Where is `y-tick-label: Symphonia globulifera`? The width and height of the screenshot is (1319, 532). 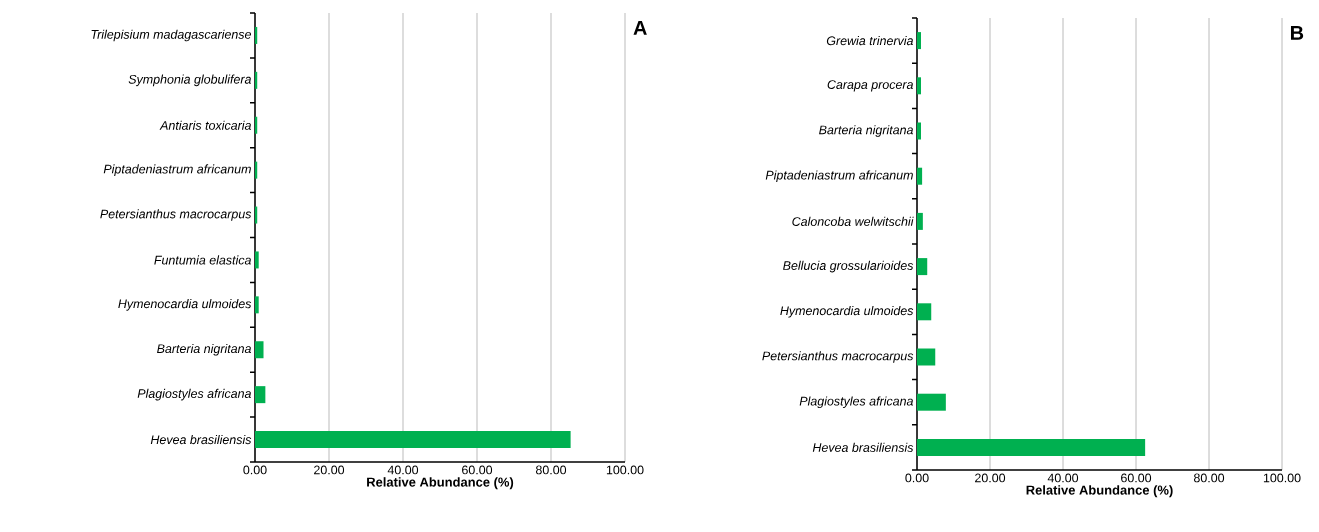 y-tick-label: Symphonia globulifera is located at coordinates (190, 80).